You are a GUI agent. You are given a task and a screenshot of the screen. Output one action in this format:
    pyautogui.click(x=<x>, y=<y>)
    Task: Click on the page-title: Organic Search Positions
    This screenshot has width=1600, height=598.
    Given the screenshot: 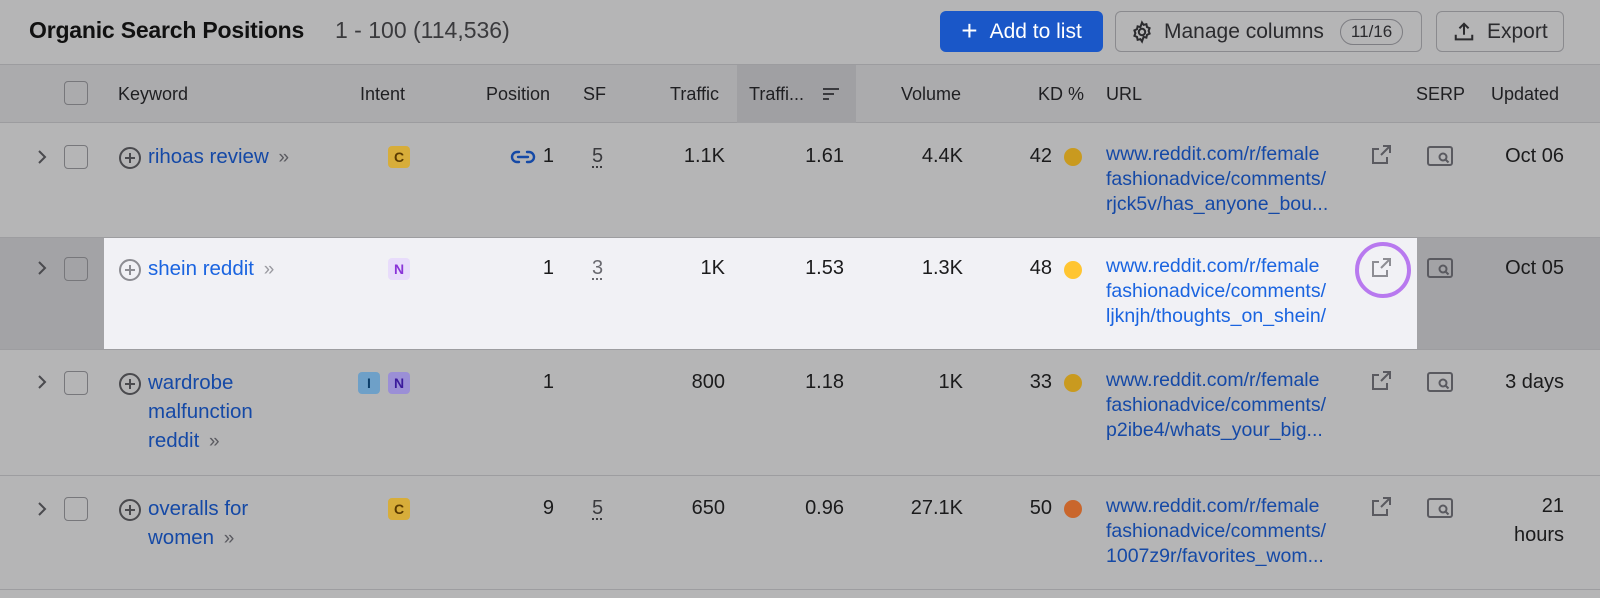 What is the action you would take?
    pyautogui.click(x=167, y=30)
    